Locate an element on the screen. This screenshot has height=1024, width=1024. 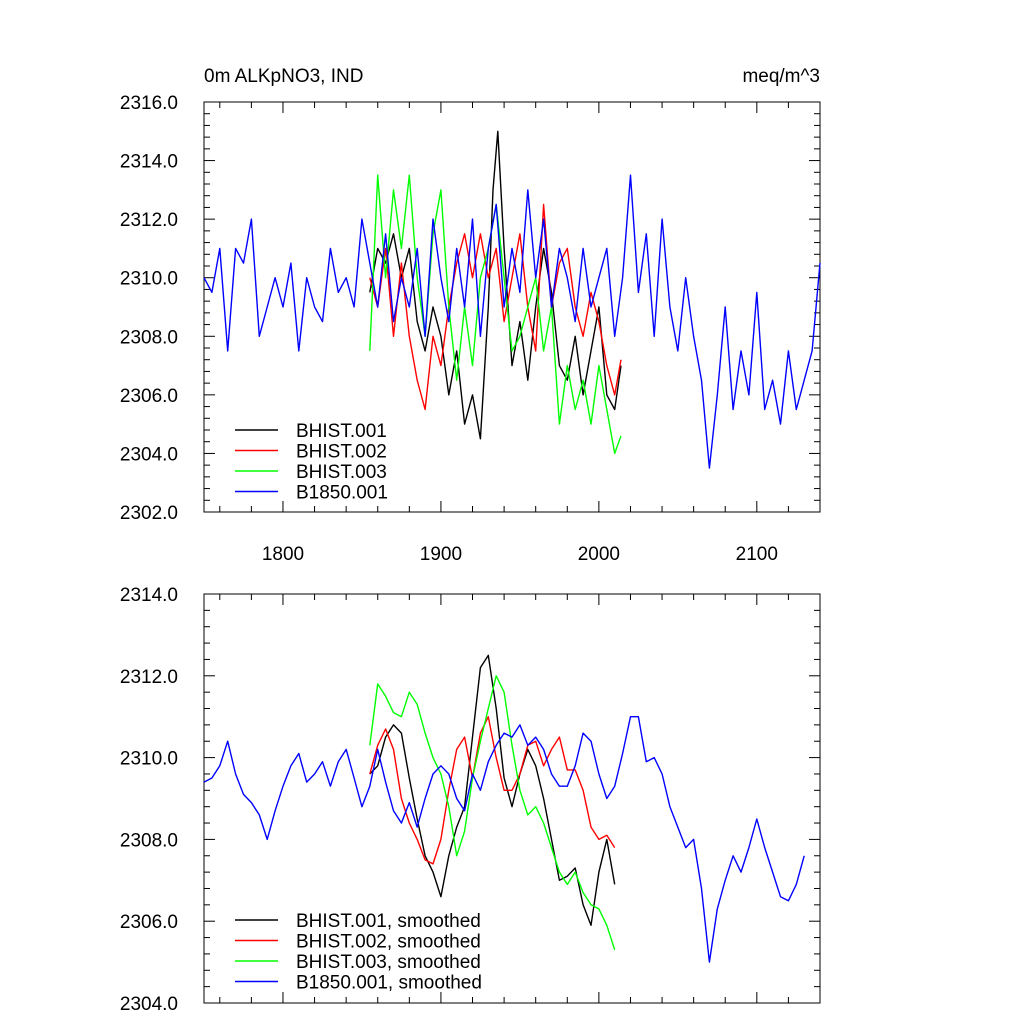
legend-label: BHIST.001, smoothed is located at coordinates (388, 921).